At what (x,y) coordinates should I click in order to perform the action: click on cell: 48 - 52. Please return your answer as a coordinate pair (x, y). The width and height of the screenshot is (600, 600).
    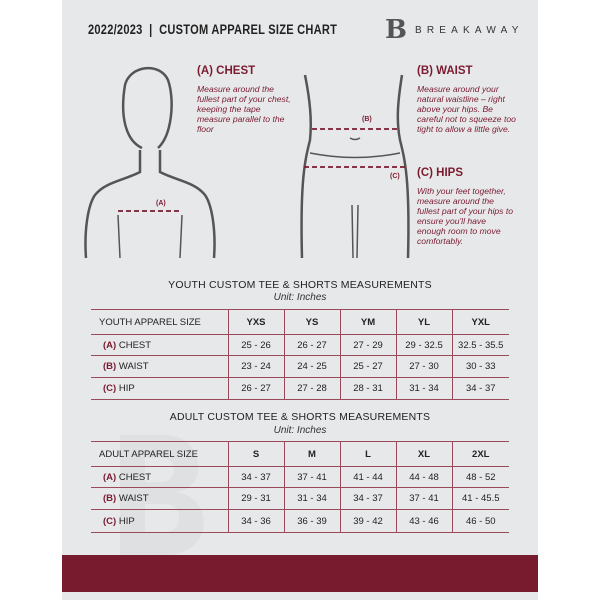
    Looking at the image, I should click on (480, 477).